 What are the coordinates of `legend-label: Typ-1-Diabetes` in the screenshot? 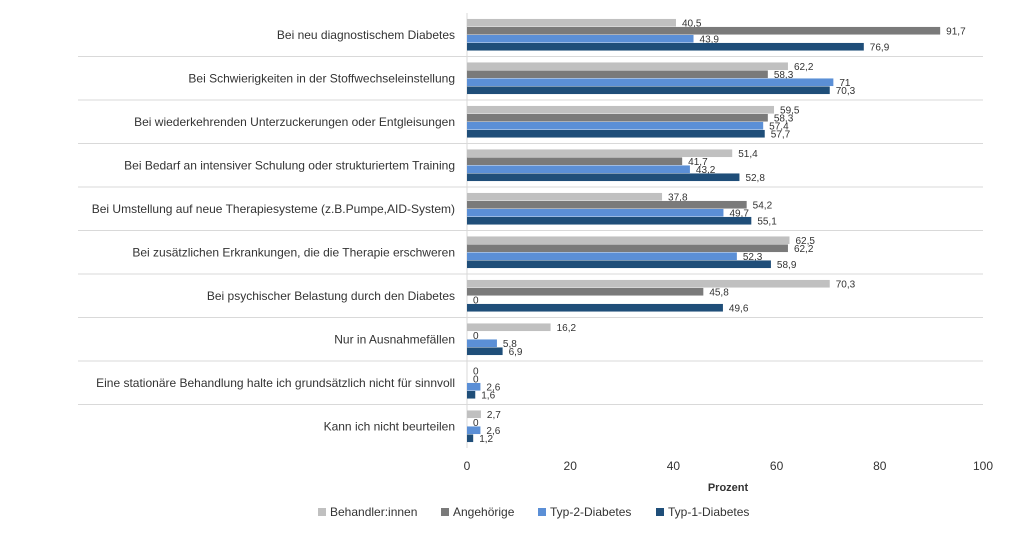 It's located at (708, 512).